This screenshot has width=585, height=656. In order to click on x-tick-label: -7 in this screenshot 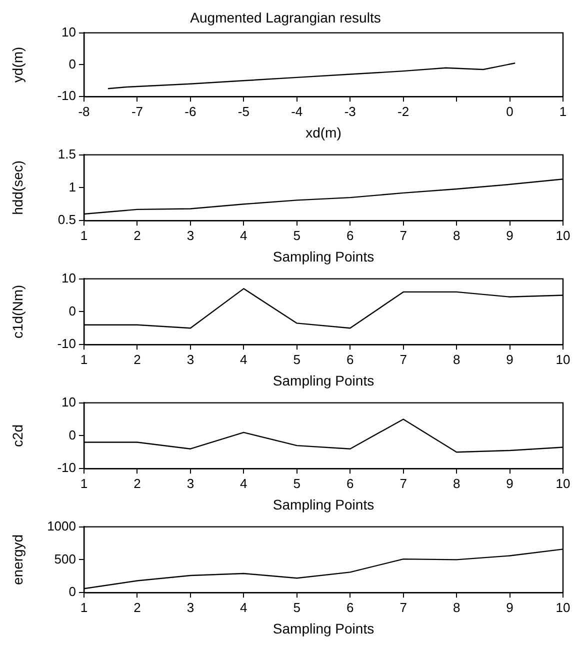, I will do `click(137, 111)`.